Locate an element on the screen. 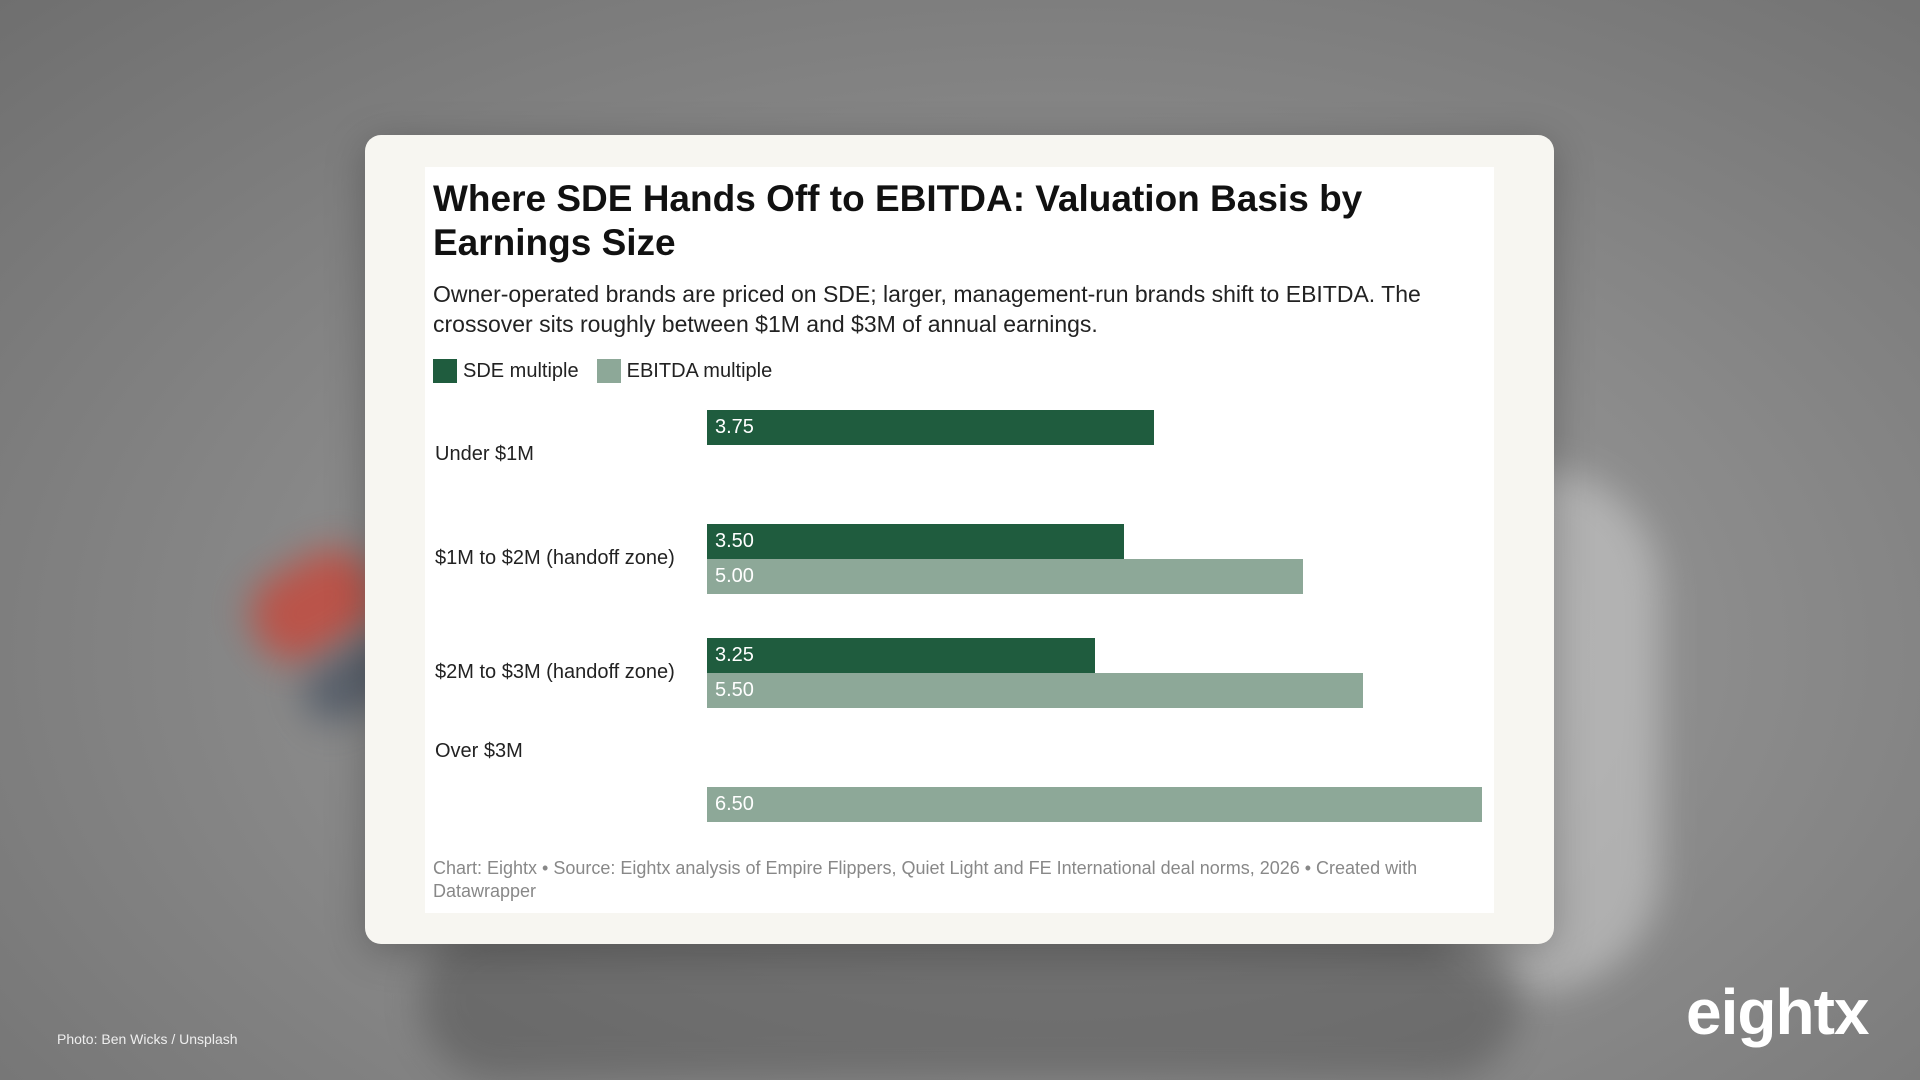 The height and width of the screenshot is (1080, 1920). category-label: $1M to $2M (handoff zone) is located at coordinates (555, 558).